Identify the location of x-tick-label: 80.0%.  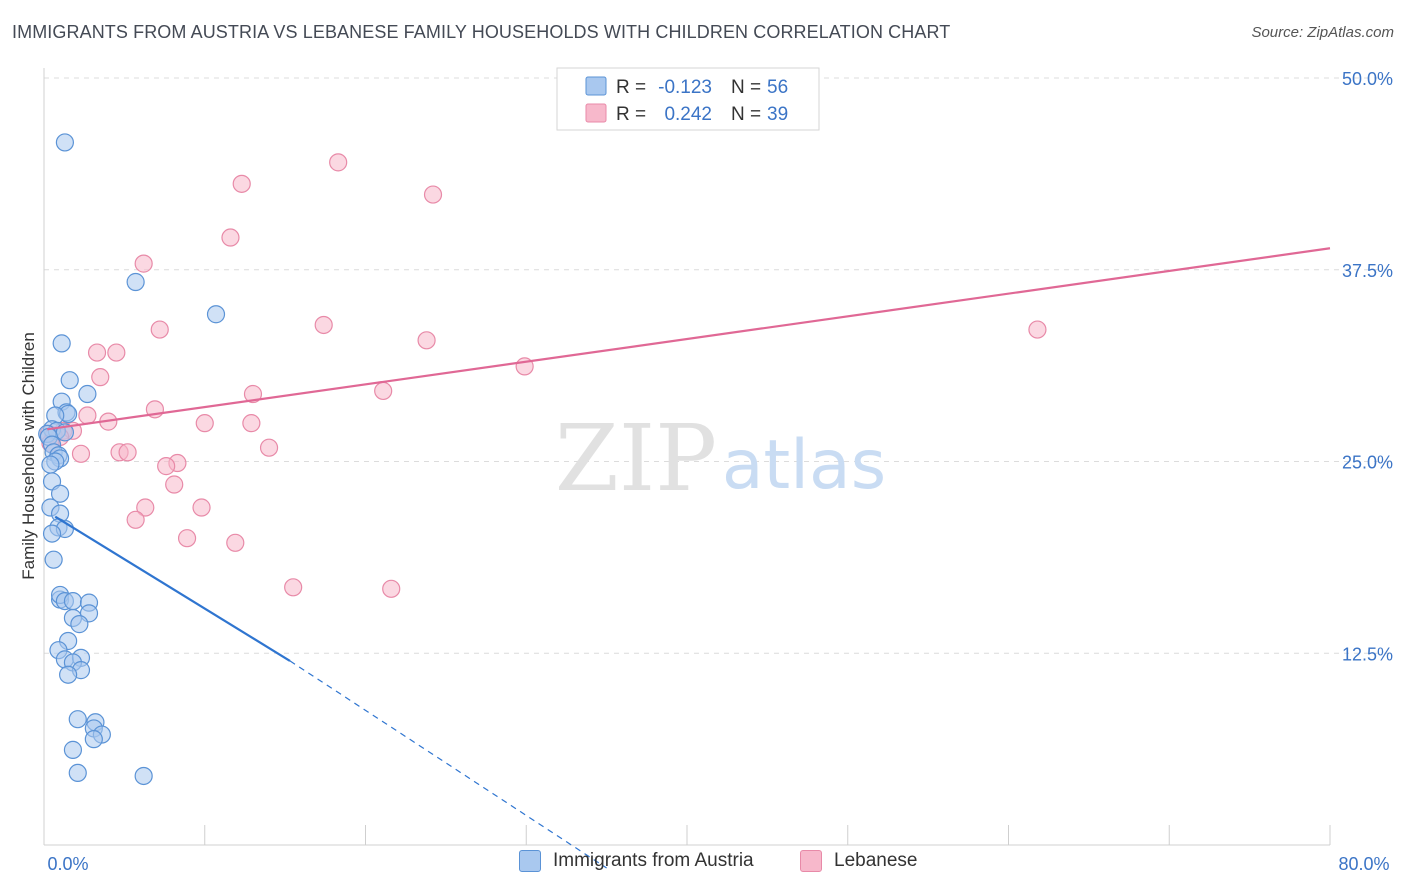
(1363, 864).